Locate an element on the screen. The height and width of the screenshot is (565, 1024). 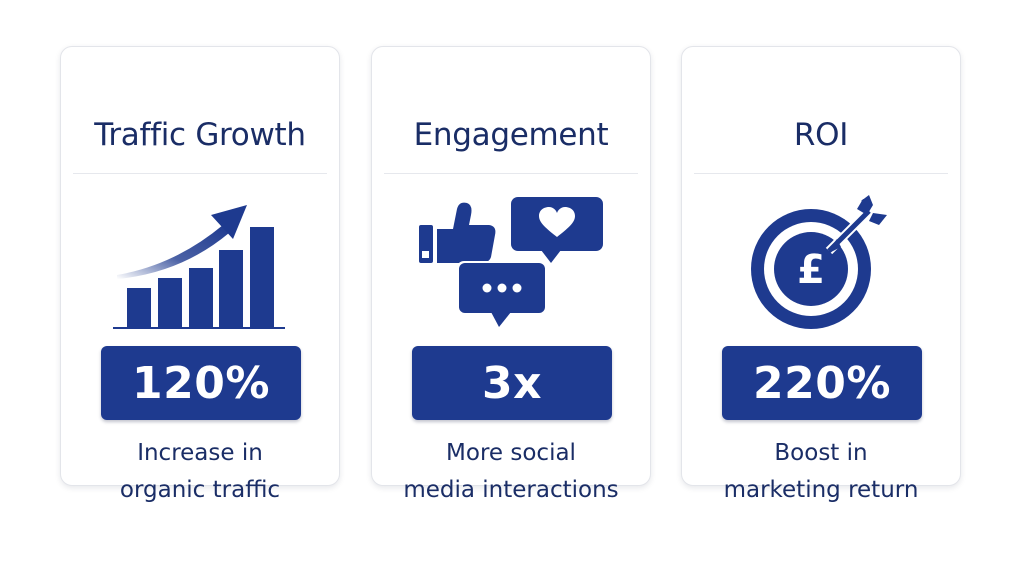
stat-box: 220% is located at coordinates (822, 383).